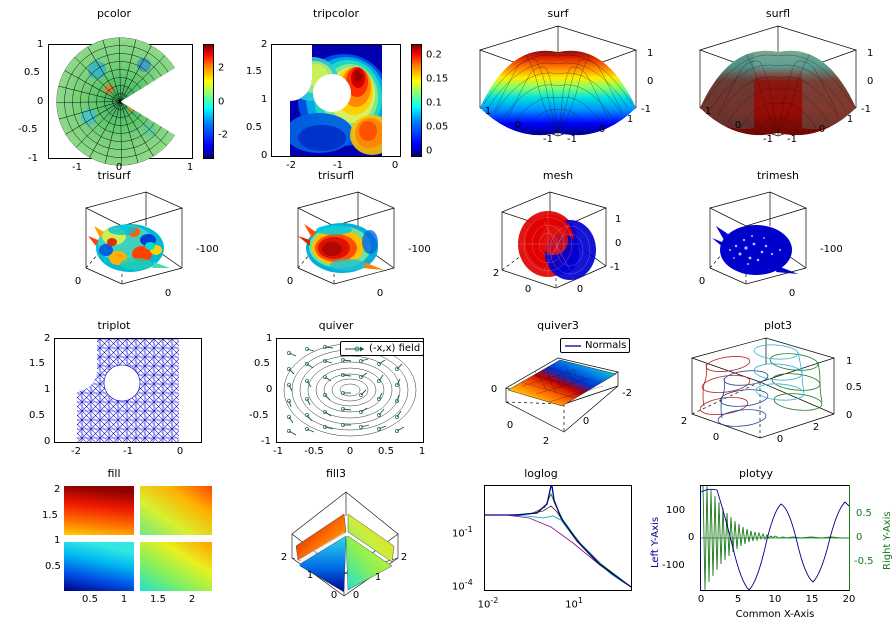  What do you see at coordinates (119, 167) in the screenshot?
I see `pcolor-xtick-1: 0` at bounding box center [119, 167].